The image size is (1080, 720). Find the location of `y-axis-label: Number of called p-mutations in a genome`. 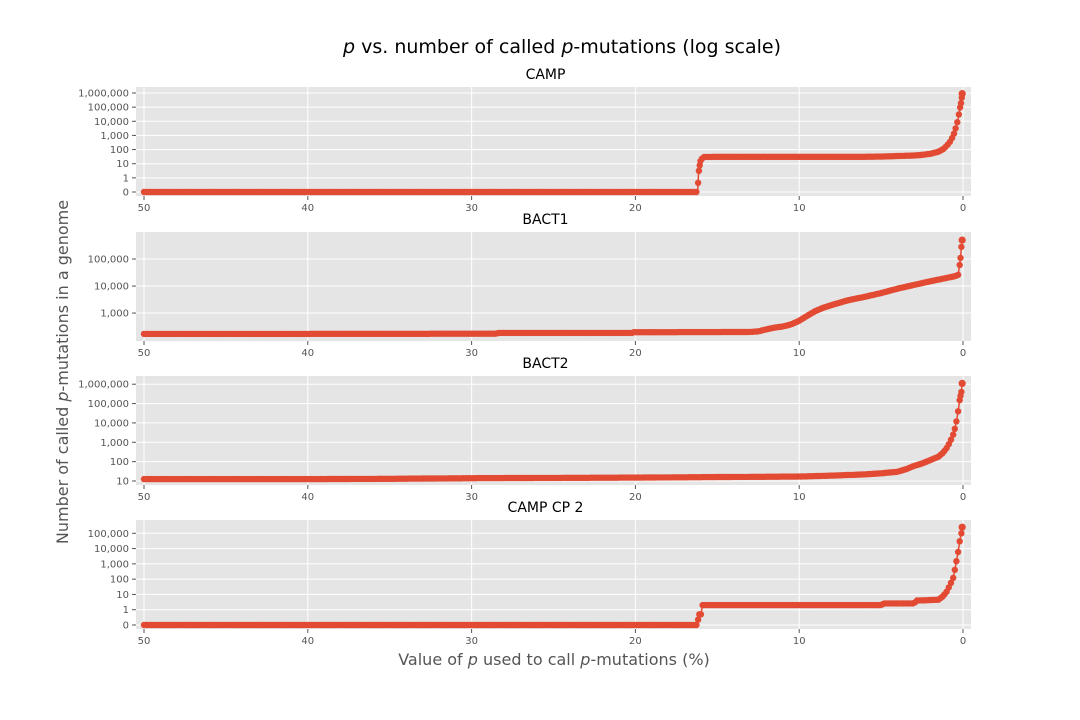

y-axis-label: Number of called p-mutations in a genome is located at coordinates (62, 372).